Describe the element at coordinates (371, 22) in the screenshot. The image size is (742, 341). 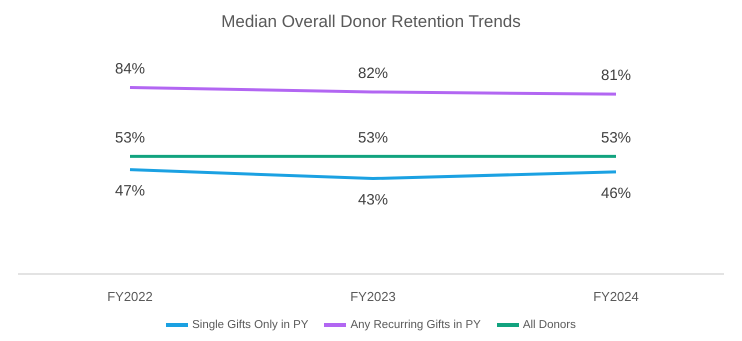
I see `chart-title: Median Overall Donor Retention Trends` at that location.